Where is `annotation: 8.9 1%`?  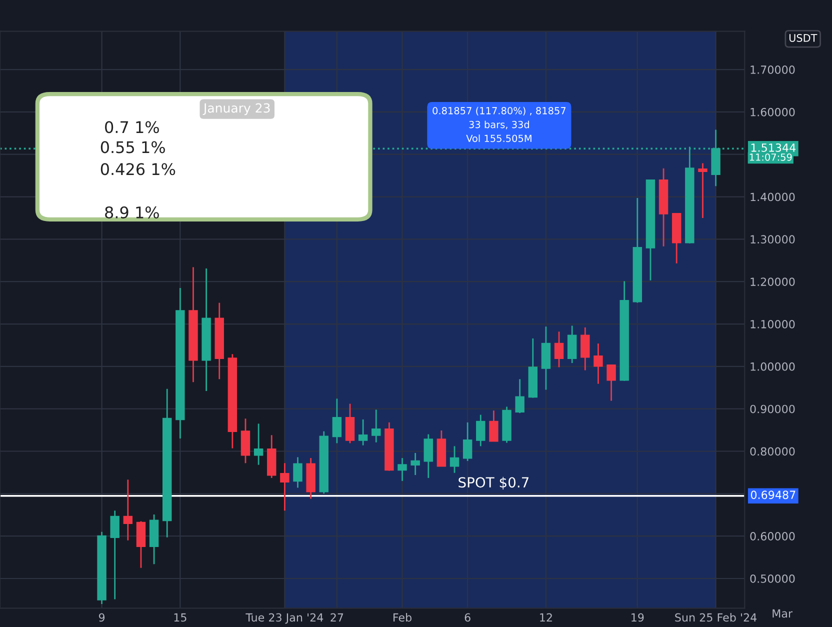
annotation: 8.9 1% is located at coordinates (132, 212).